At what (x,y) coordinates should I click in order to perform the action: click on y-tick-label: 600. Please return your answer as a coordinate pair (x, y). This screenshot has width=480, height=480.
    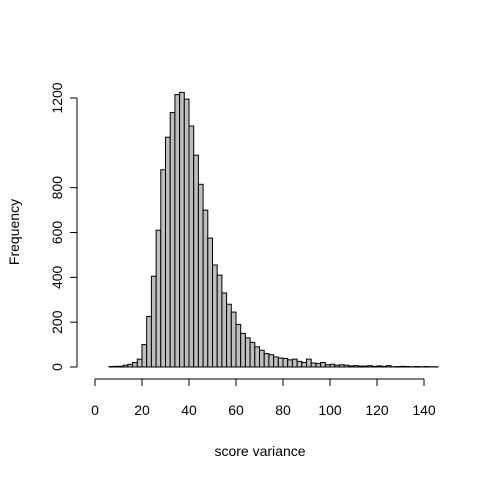
    Looking at the image, I should click on (57, 233).